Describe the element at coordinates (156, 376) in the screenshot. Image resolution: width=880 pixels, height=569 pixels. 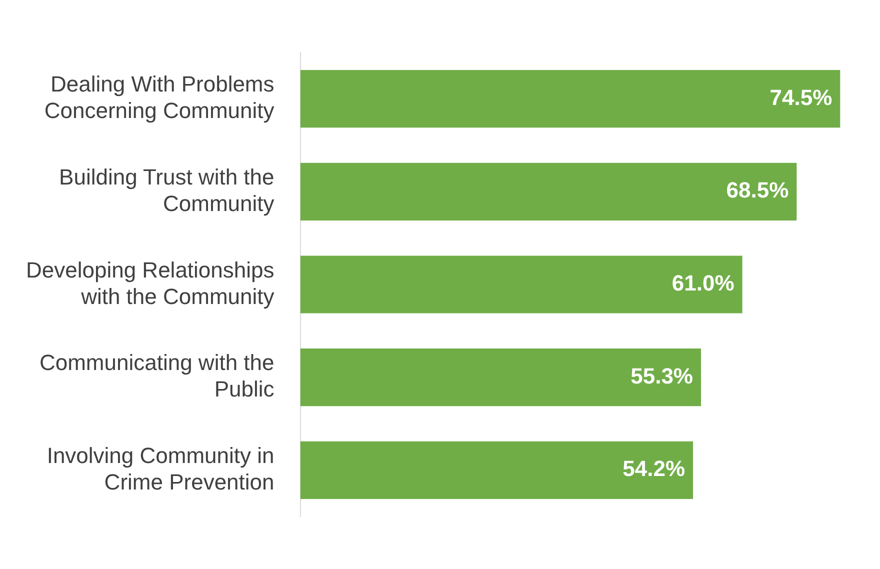
I see `y-tick-label: Communicating with the Public` at that location.